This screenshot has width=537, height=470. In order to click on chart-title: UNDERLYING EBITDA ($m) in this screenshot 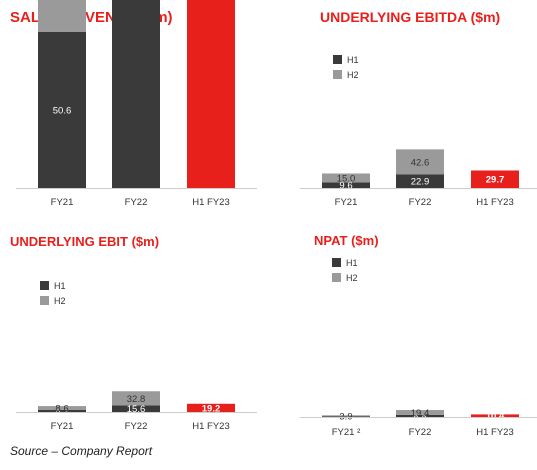, I will do `click(410, 17)`.